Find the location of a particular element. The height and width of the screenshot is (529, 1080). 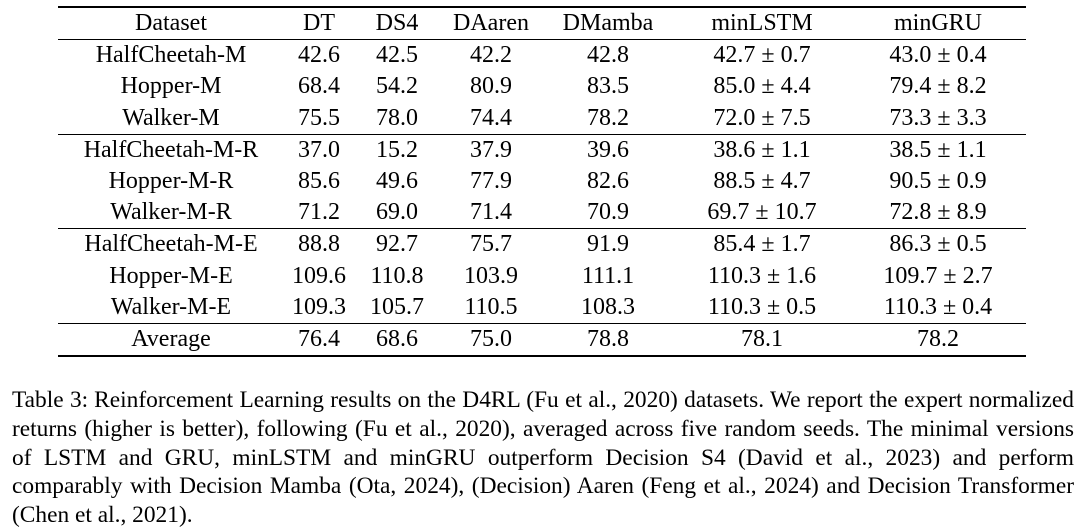

value-cell: 82.6 is located at coordinates (608, 181).